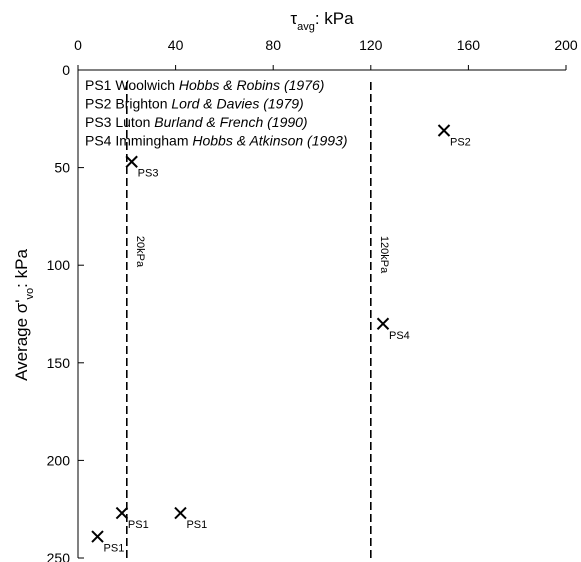  I want to click on legend-entry: PS3 Luton Burland & French (1990), so click(196, 122).